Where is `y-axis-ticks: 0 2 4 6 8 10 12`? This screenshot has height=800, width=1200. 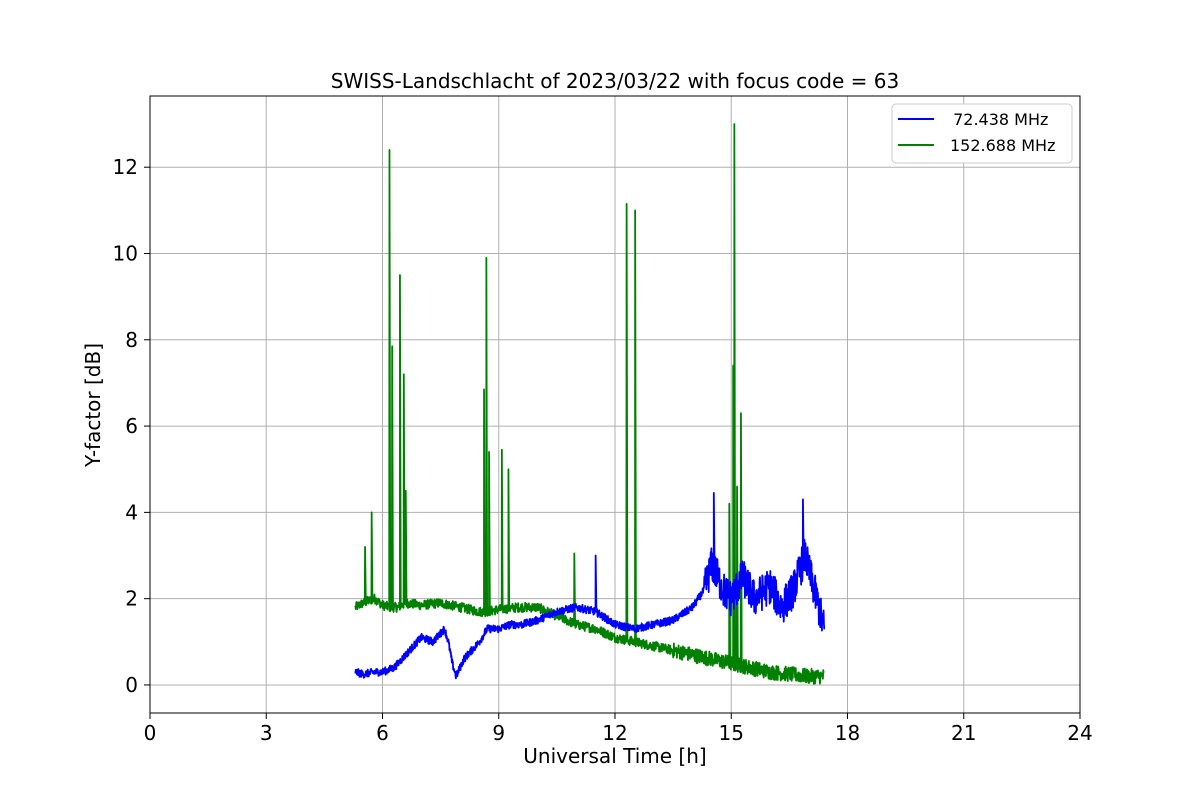 y-axis-ticks: 0 2 4 6 8 10 12 is located at coordinates (131, 426).